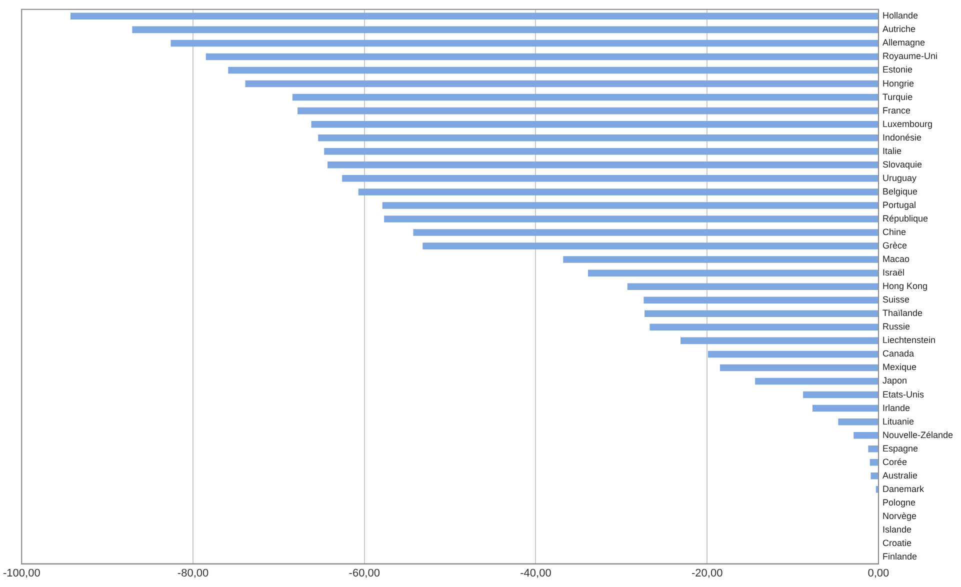 The image size is (961, 587). Describe the element at coordinates (910, 56) in the screenshot. I see `y-tick-label: Royaume-Uni` at that location.